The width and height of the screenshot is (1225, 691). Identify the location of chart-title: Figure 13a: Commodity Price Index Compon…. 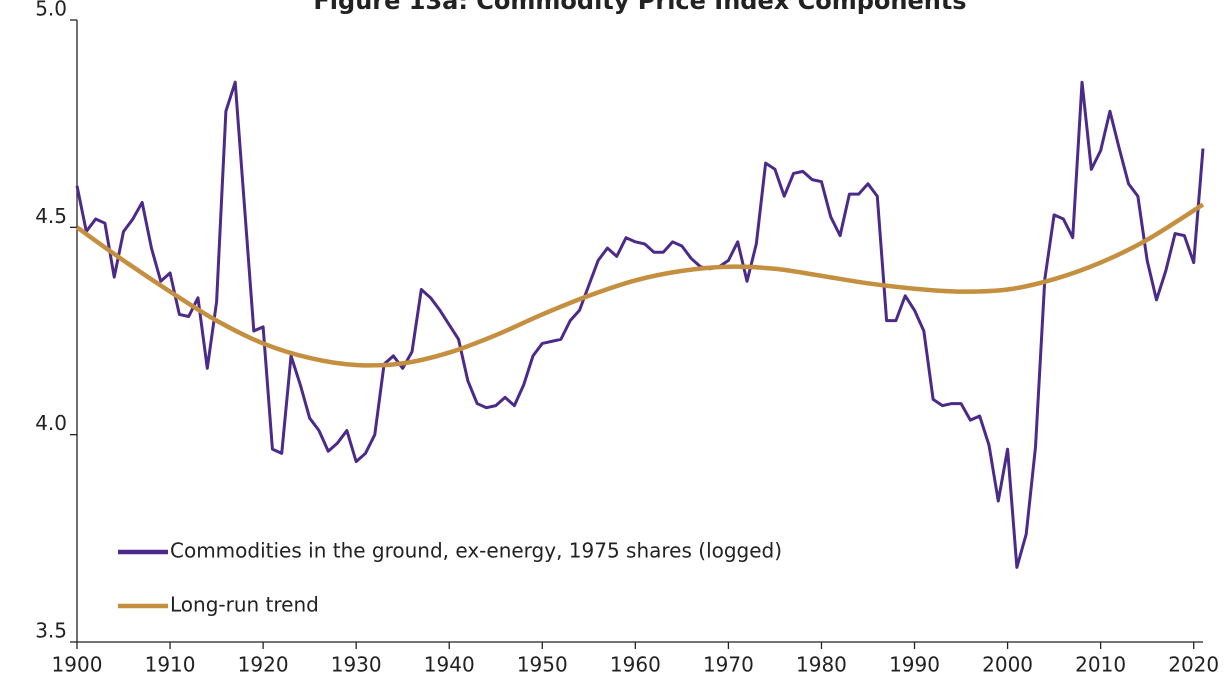
(639, 7).